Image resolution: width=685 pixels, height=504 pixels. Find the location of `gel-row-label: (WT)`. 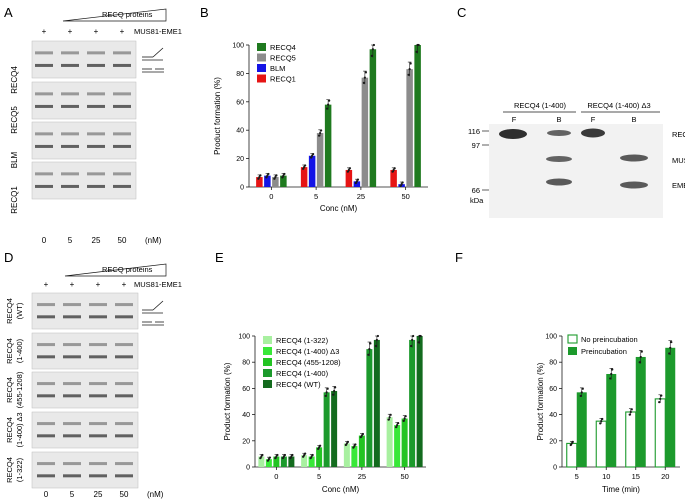

gel-row-label: (WT) is located at coordinates (19, 310).